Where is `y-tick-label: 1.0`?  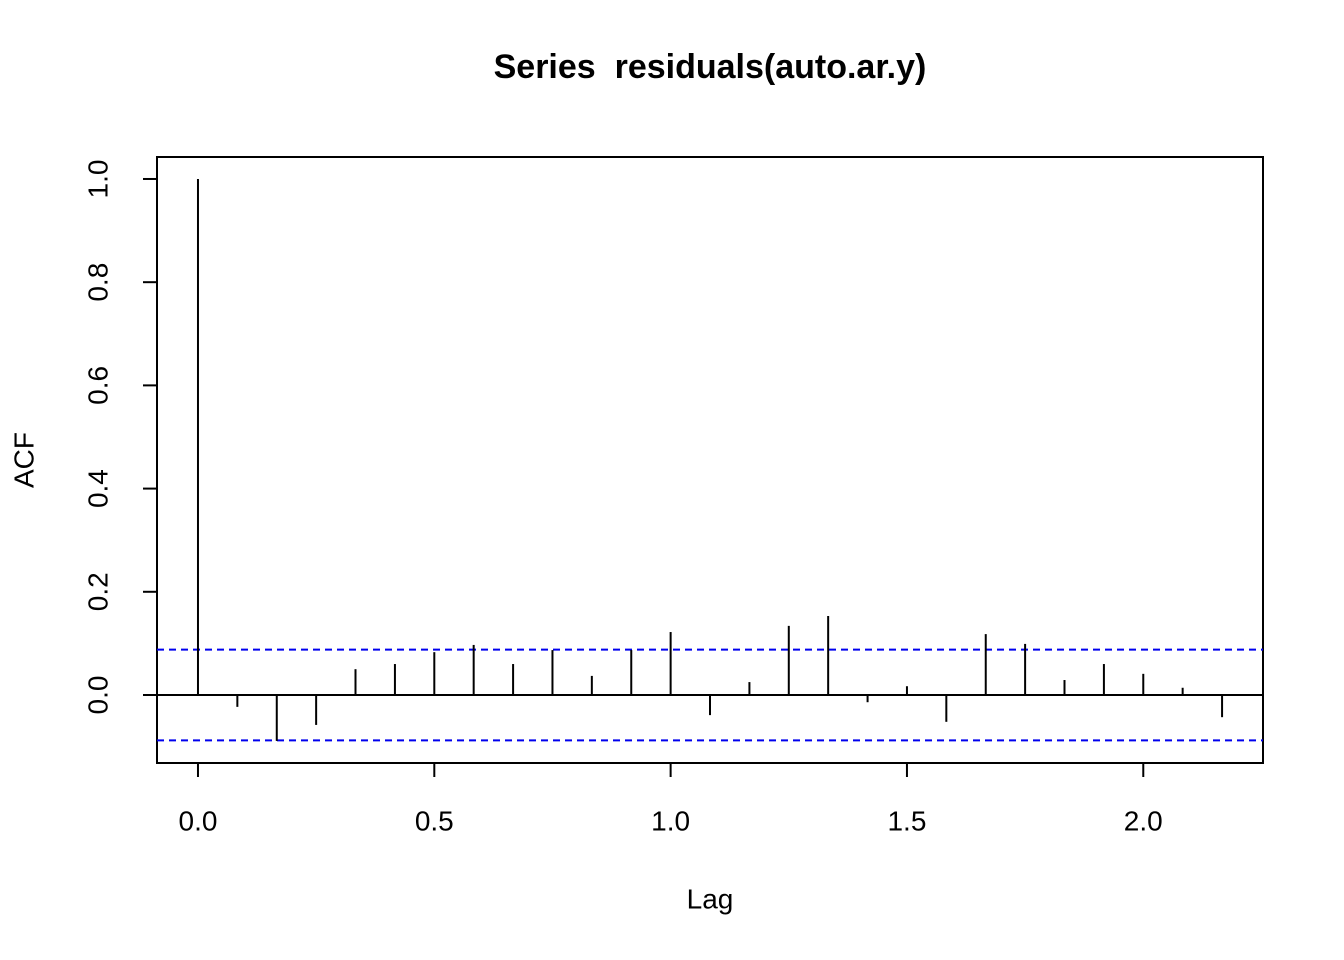 y-tick-label: 1.0 is located at coordinates (97, 179).